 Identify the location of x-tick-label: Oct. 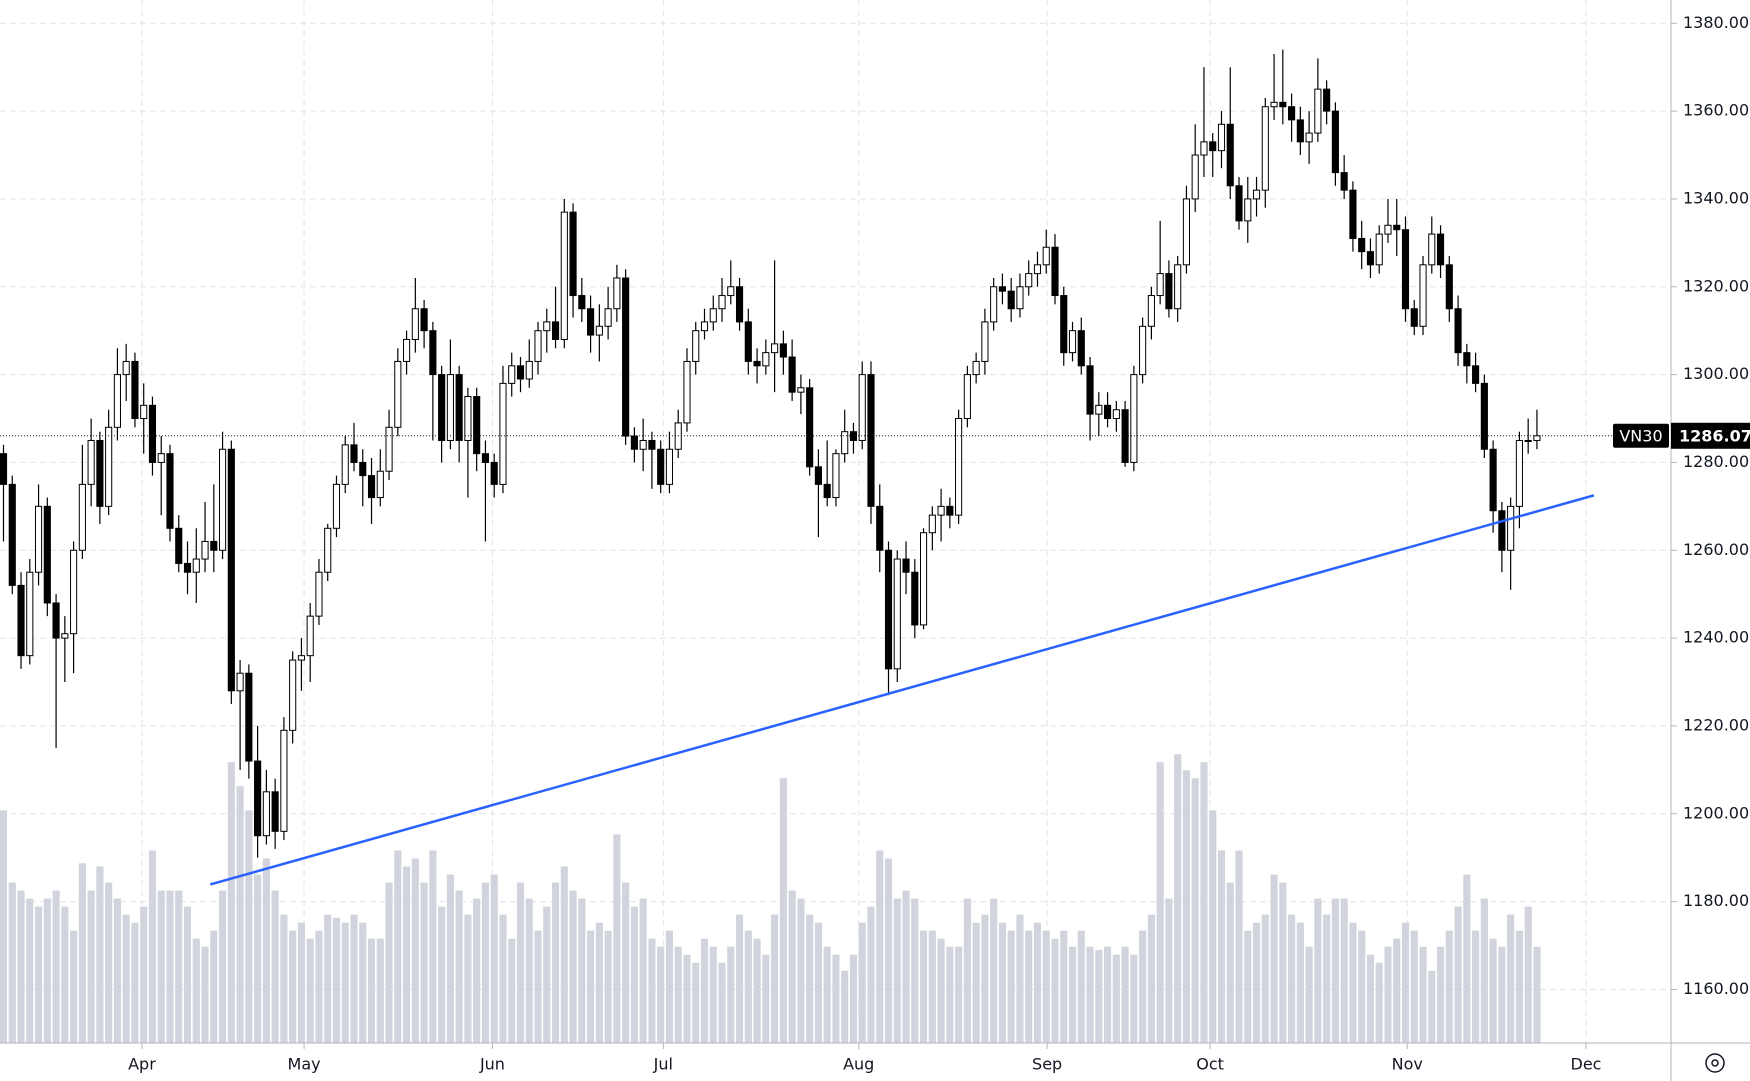
(1210, 1064).